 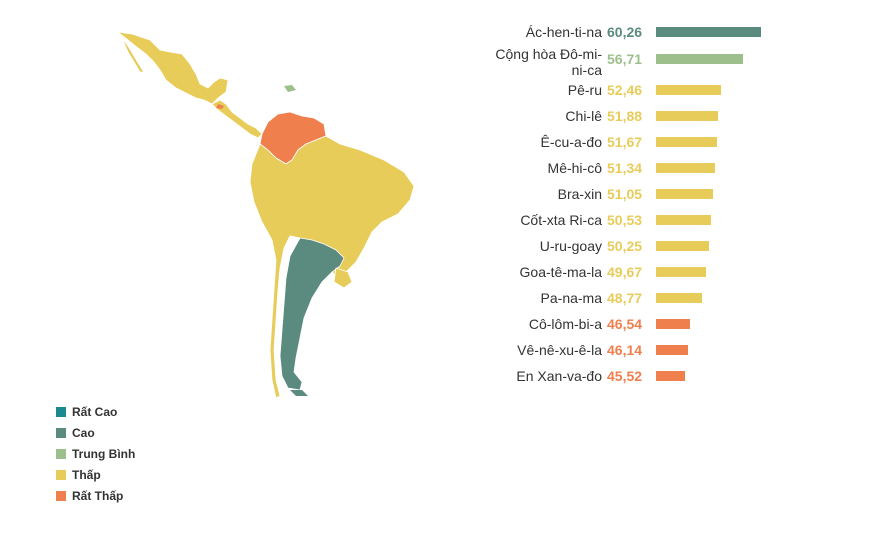 I want to click on bar-value-label: 60,26, so click(x=625, y=32).